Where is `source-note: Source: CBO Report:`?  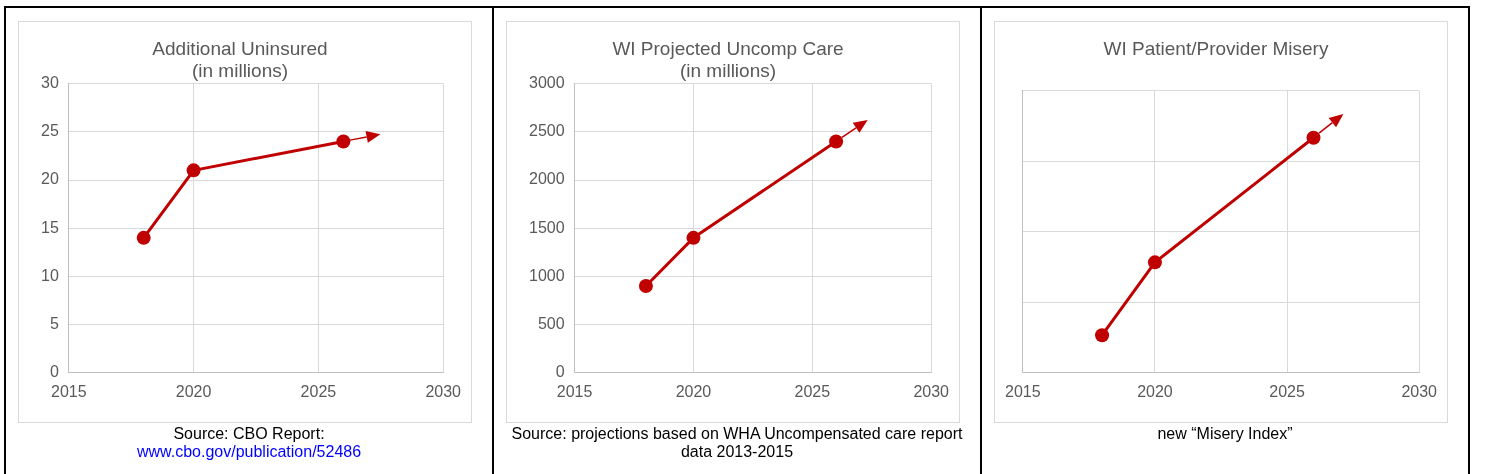 source-note: Source: CBO Report: is located at coordinates (249, 434).